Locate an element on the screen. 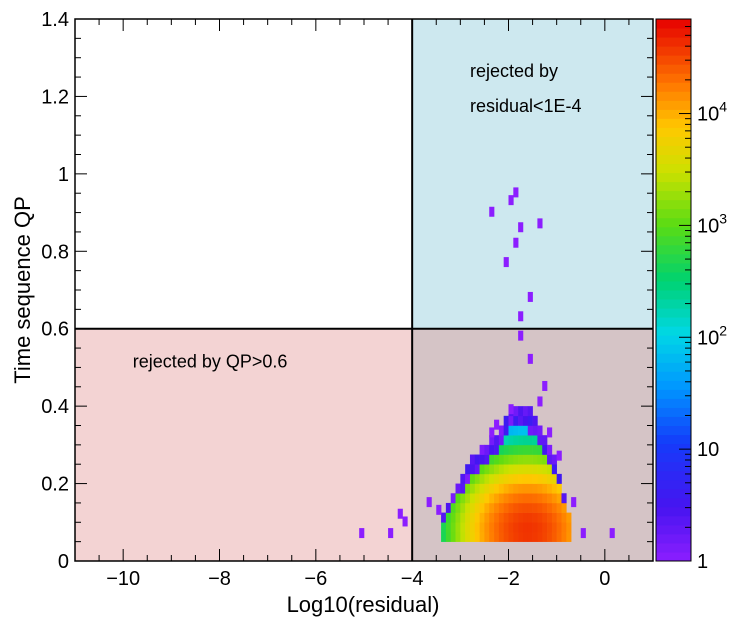  colorbar-tick-label: 104 is located at coordinates (712, 112).